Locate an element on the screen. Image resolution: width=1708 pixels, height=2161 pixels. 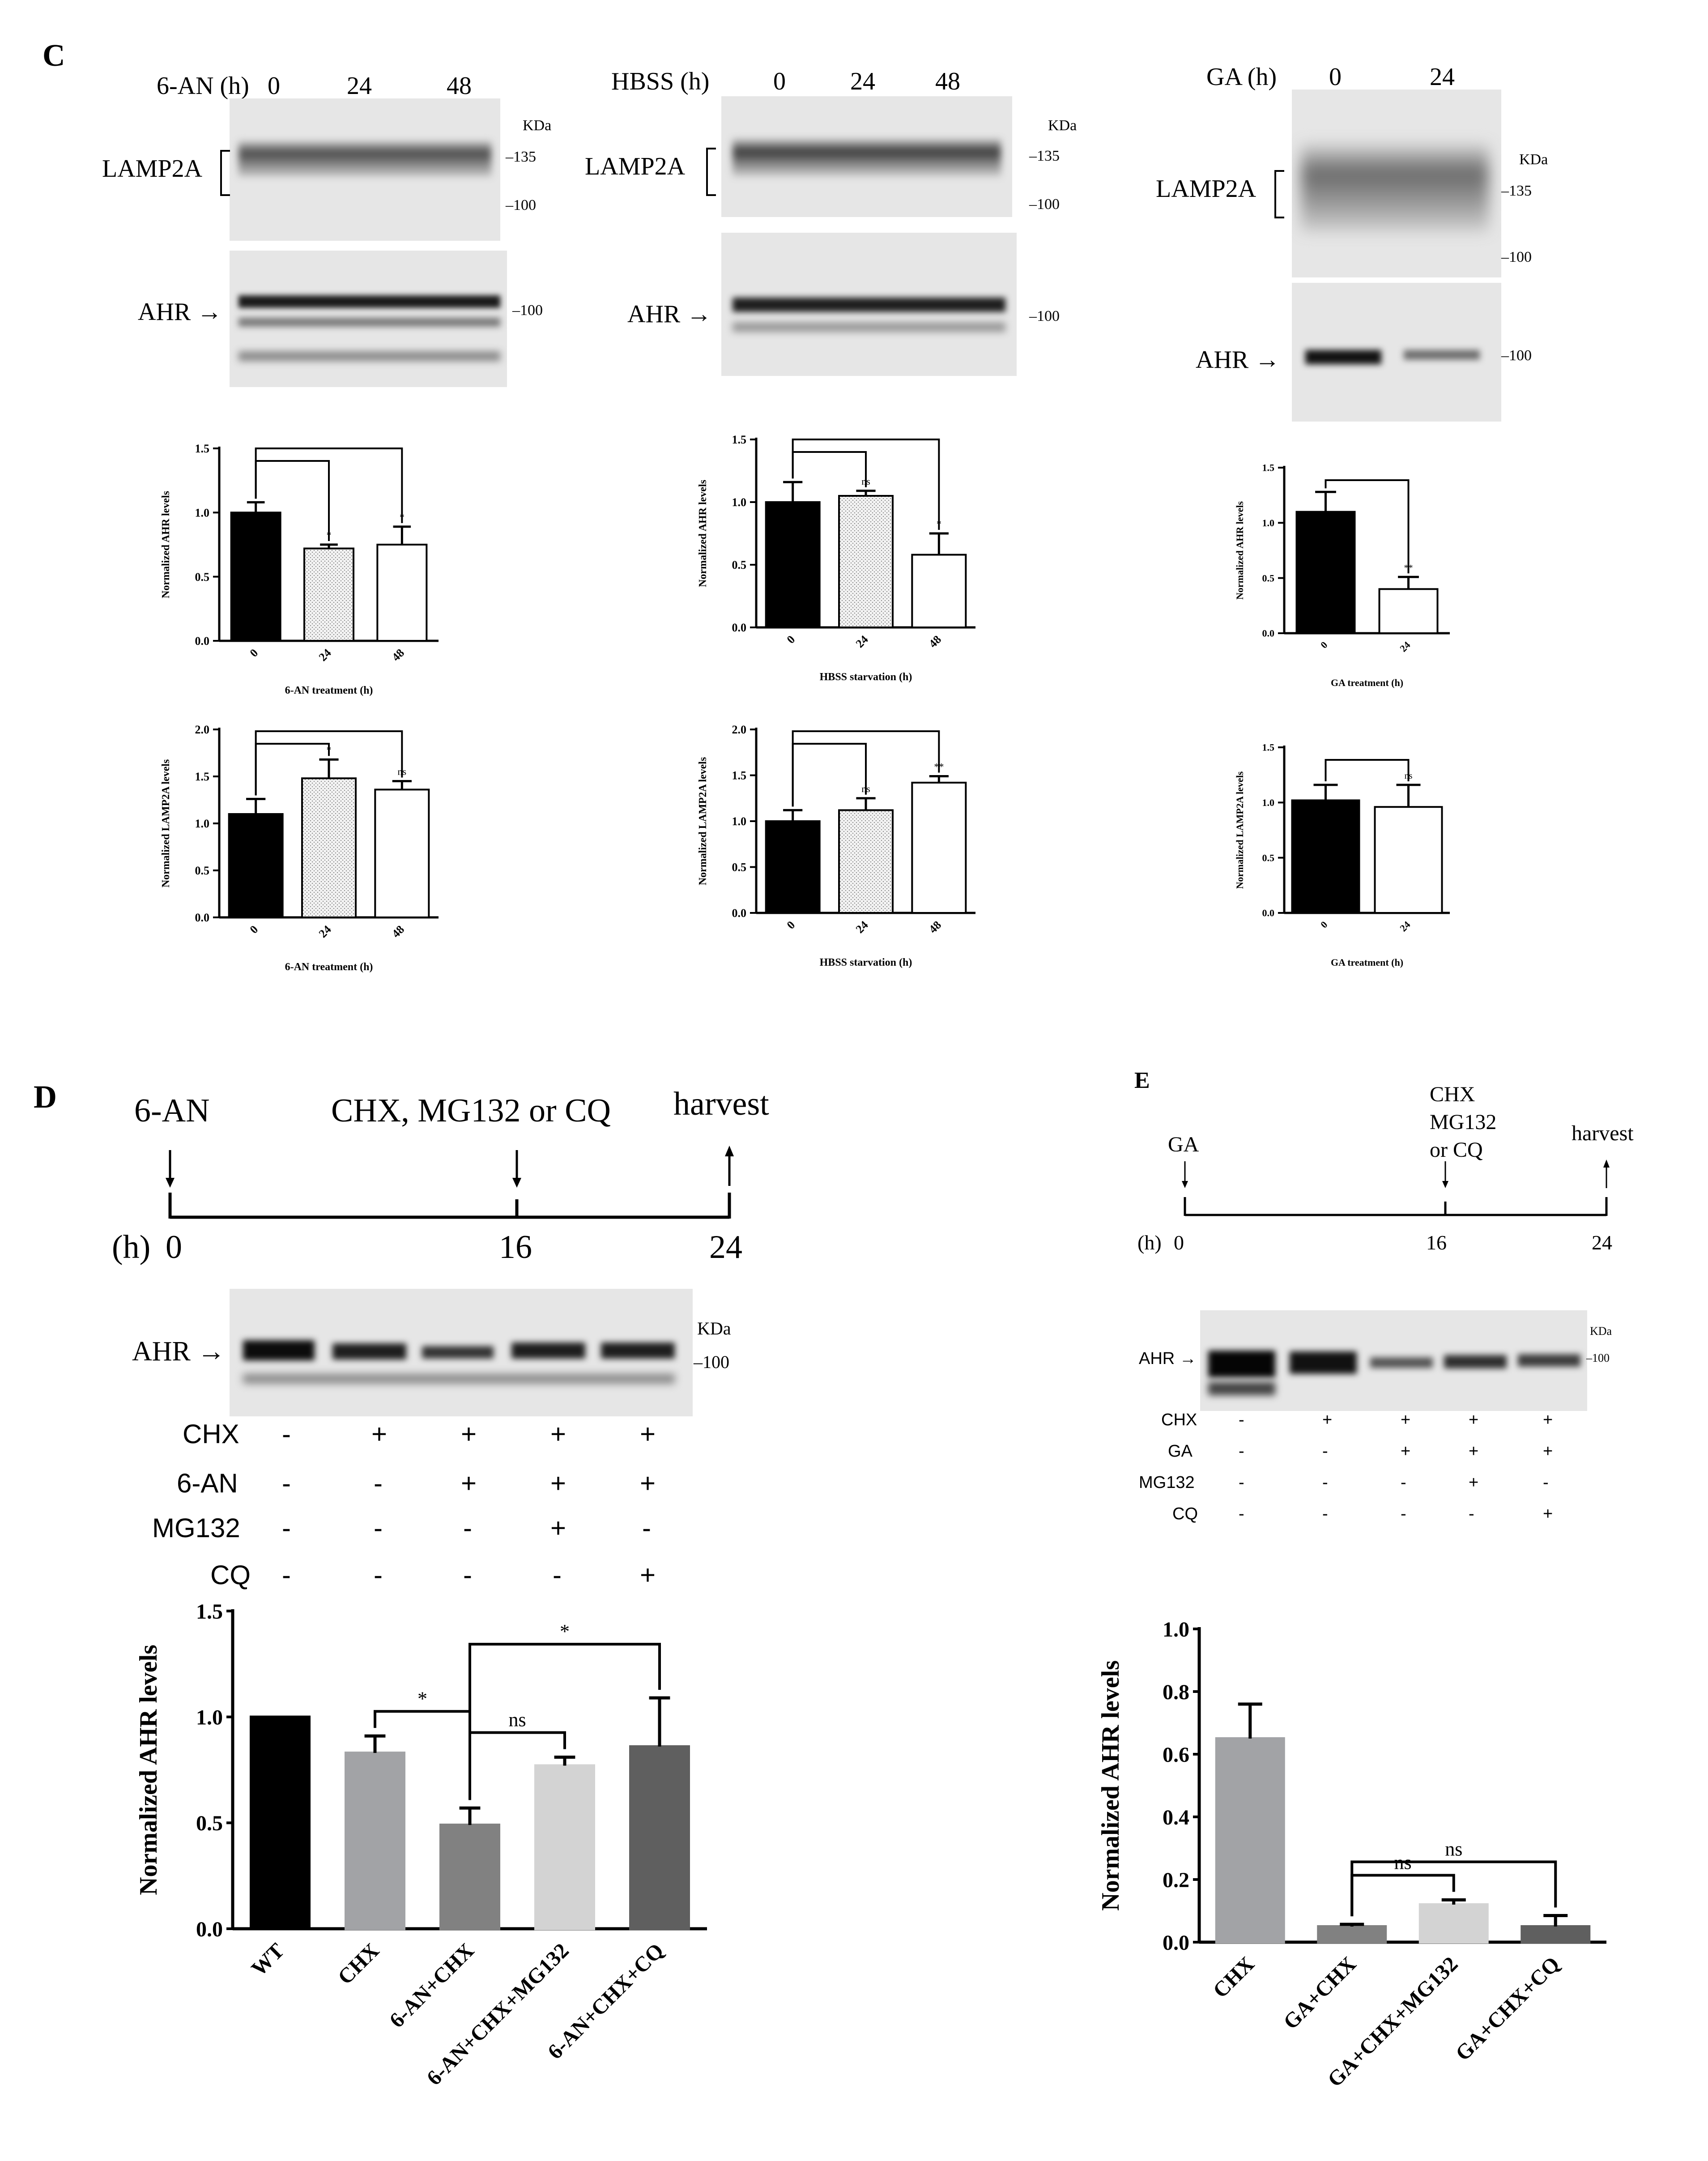
marker-135: –135 is located at coordinates (1044, 156).